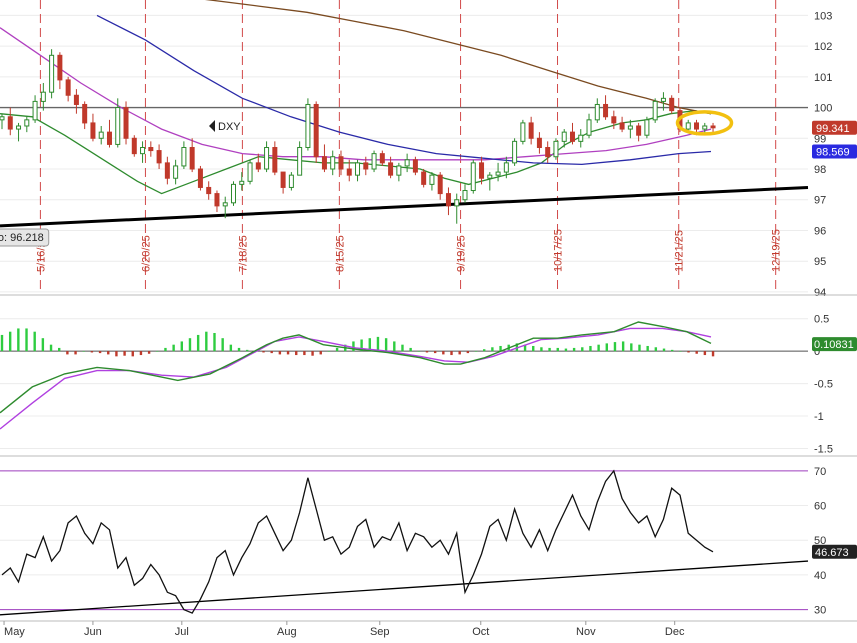  What do you see at coordinates (820, 139) in the screenshot?
I see `price-tick-label: 99` at bounding box center [820, 139].